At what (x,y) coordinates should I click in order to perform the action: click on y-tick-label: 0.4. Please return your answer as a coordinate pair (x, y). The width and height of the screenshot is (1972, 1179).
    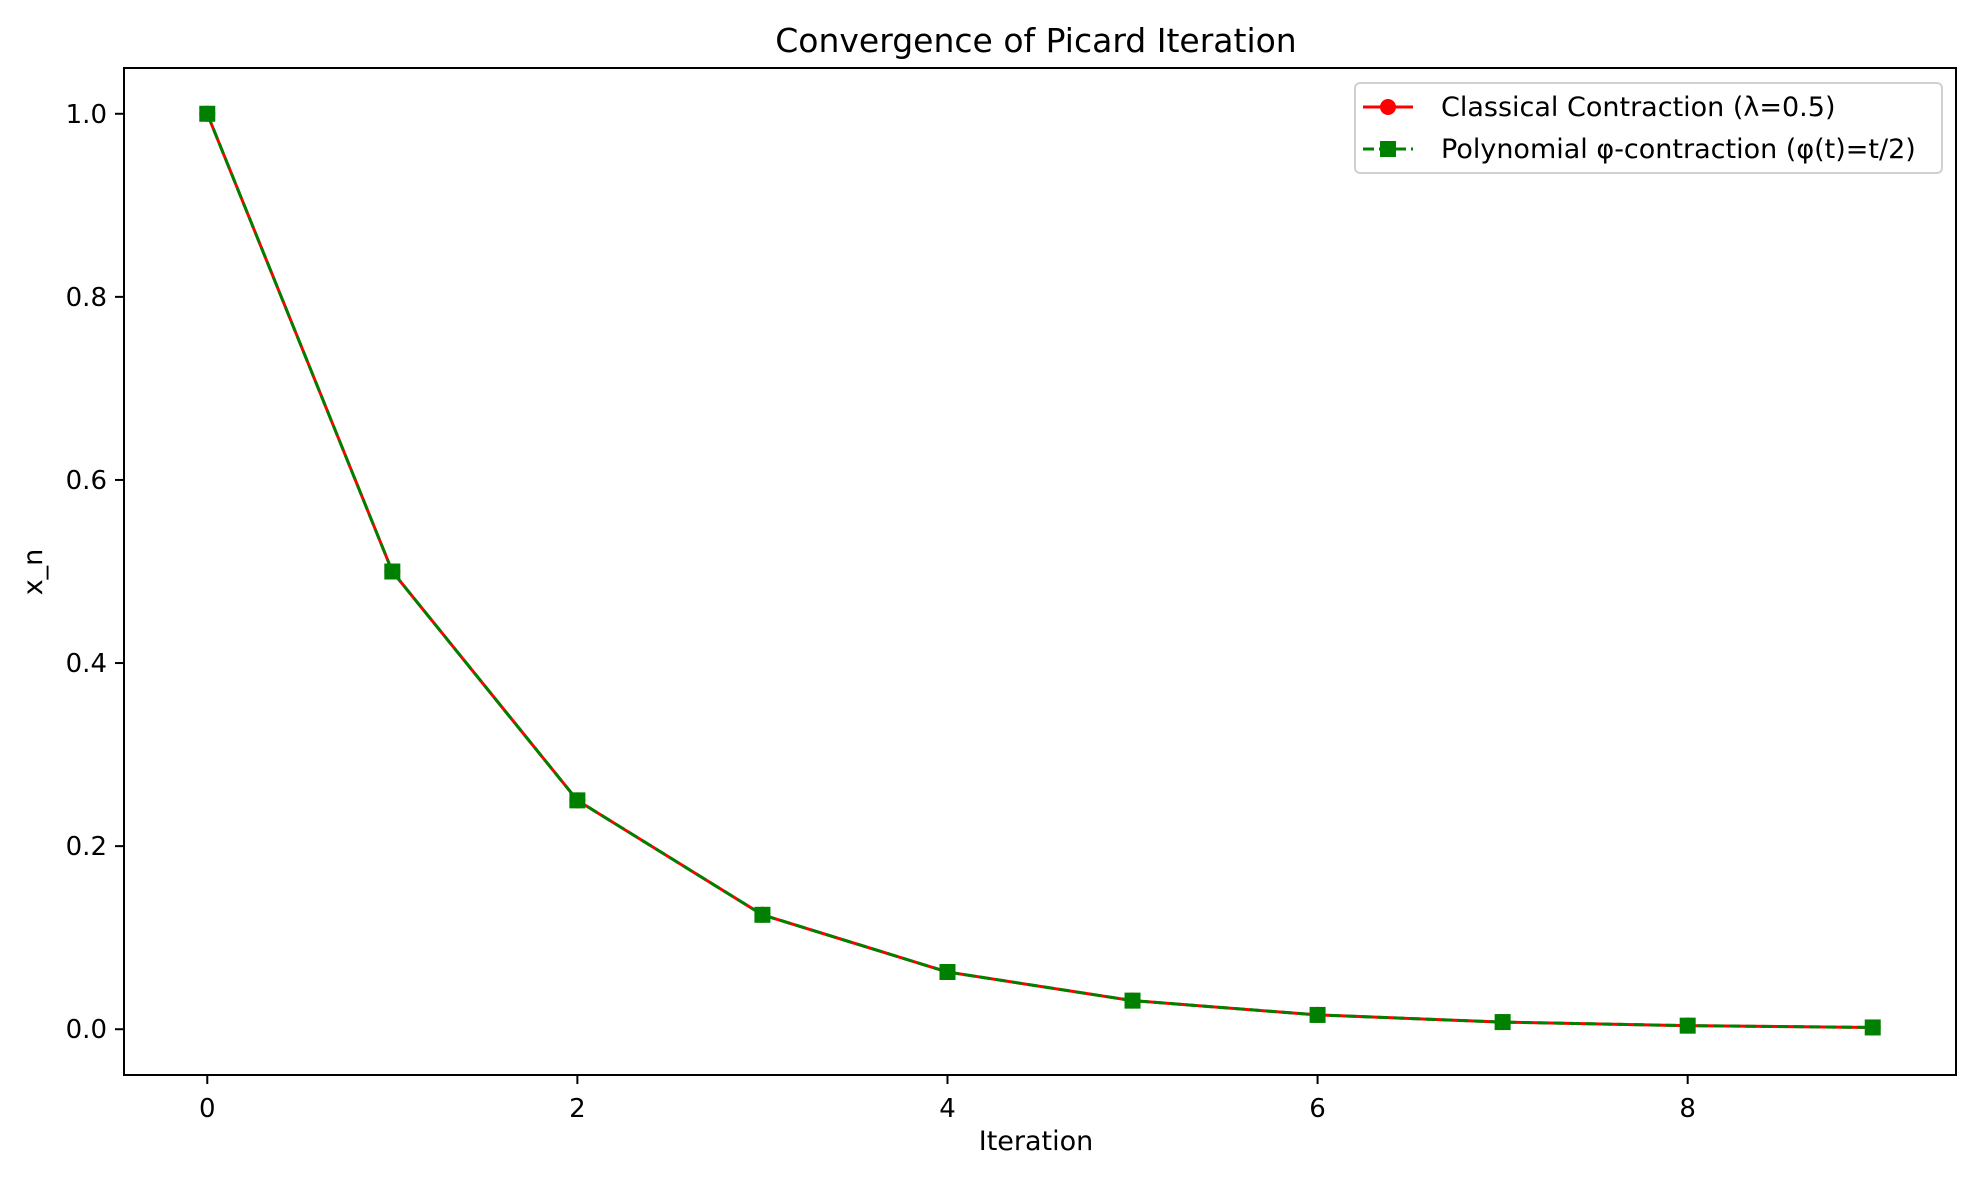
    Looking at the image, I should click on (86, 664).